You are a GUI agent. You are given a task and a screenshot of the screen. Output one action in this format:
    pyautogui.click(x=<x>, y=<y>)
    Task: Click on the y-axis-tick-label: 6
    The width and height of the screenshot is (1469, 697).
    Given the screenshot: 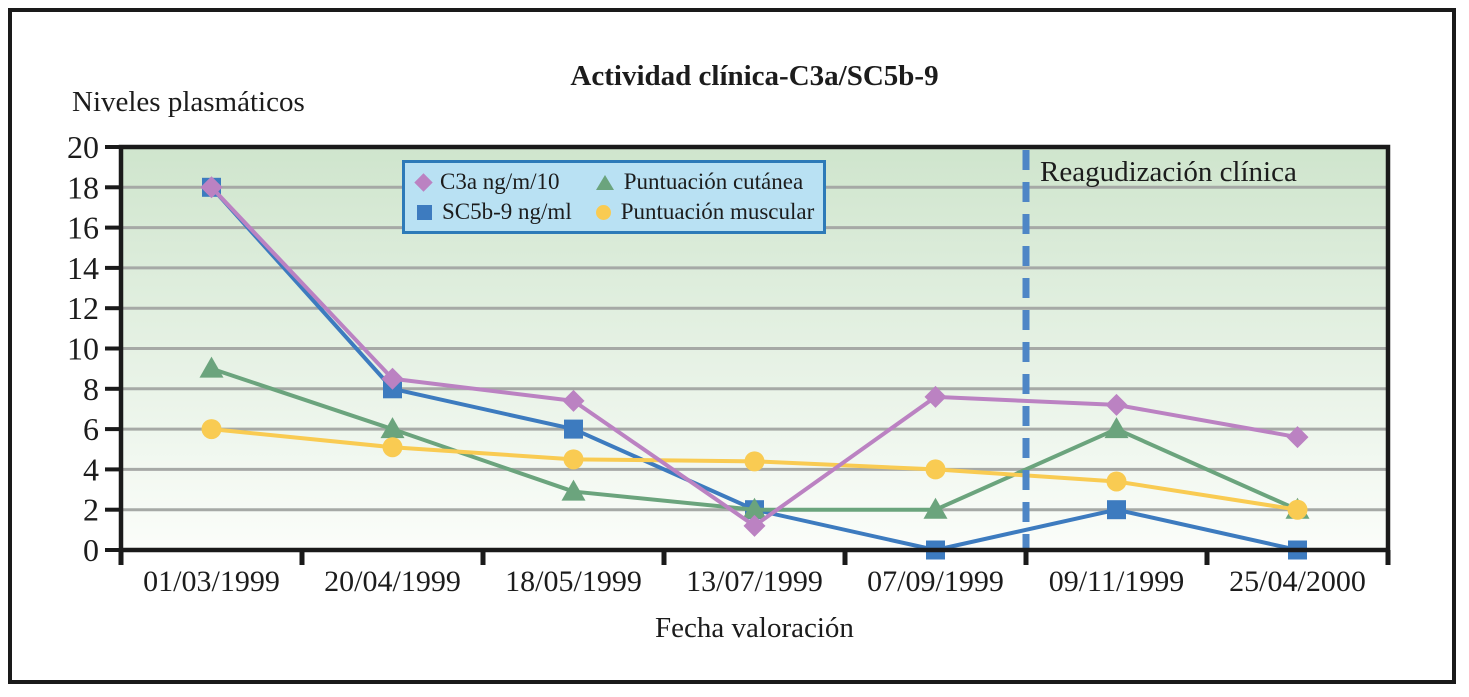 What is the action you would take?
    pyautogui.click(x=91, y=429)
    